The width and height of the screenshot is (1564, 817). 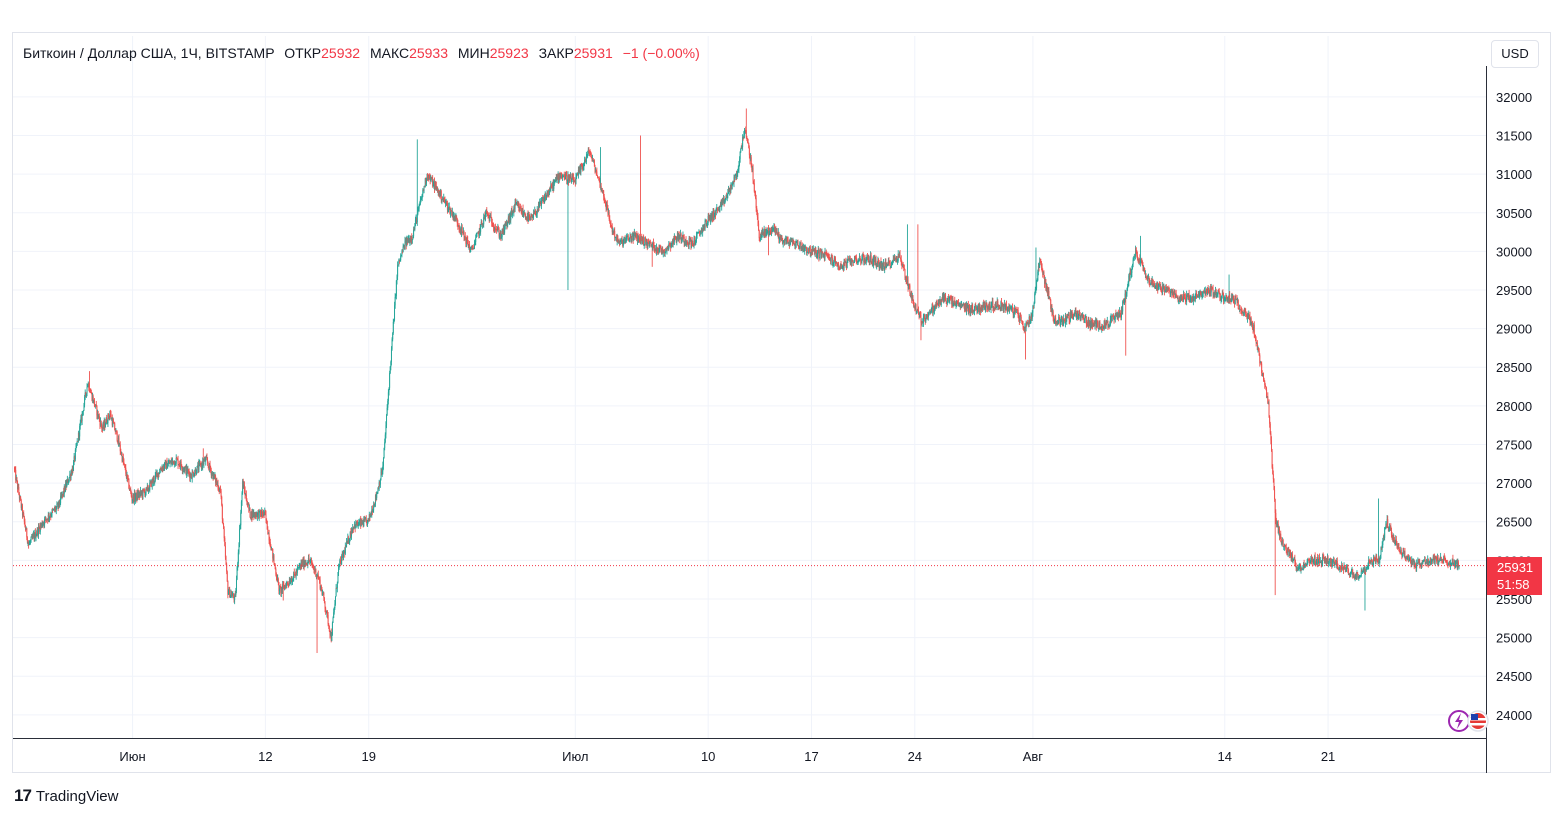 I want to click on event-icons, so click(x=1468, y=721).